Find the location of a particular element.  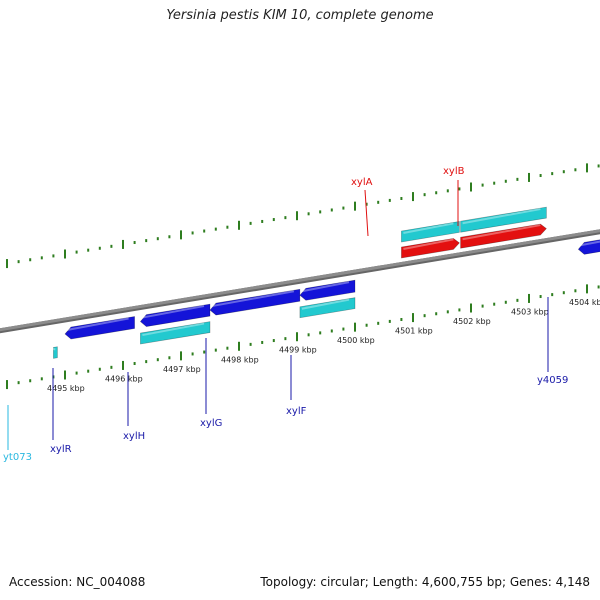

xylR-gene-arrow is located at coordinates (99, 328).